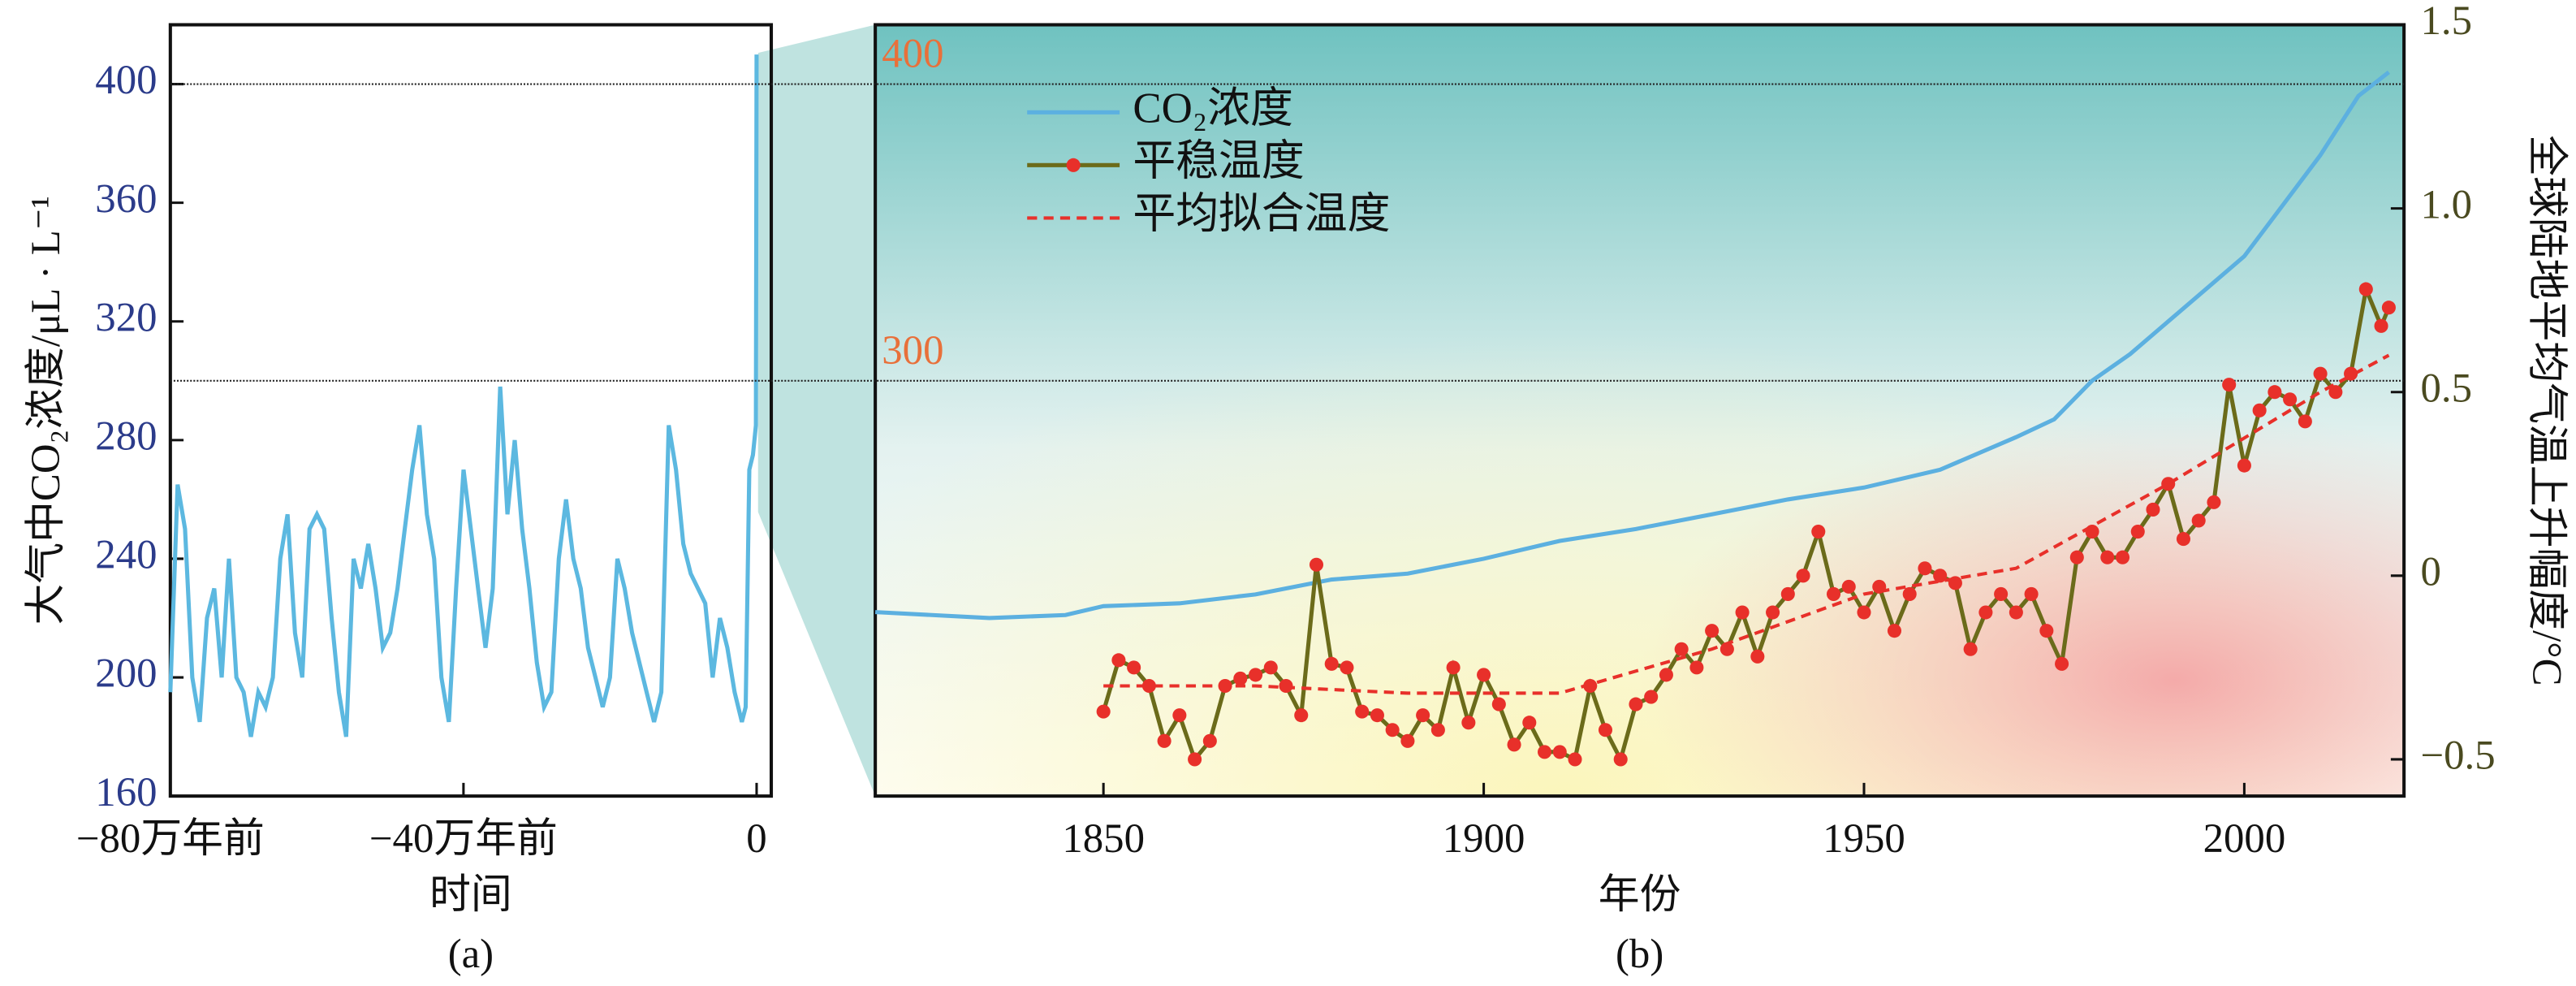 Image resolution: width=2576 pixels, height=986 pixels. What do you see at coordinates (2547, 410) in the screenshot?
I see `y2-axis-label: 全球陆地平均气温上升幅度/°C` at bounding box center [2547, 410].